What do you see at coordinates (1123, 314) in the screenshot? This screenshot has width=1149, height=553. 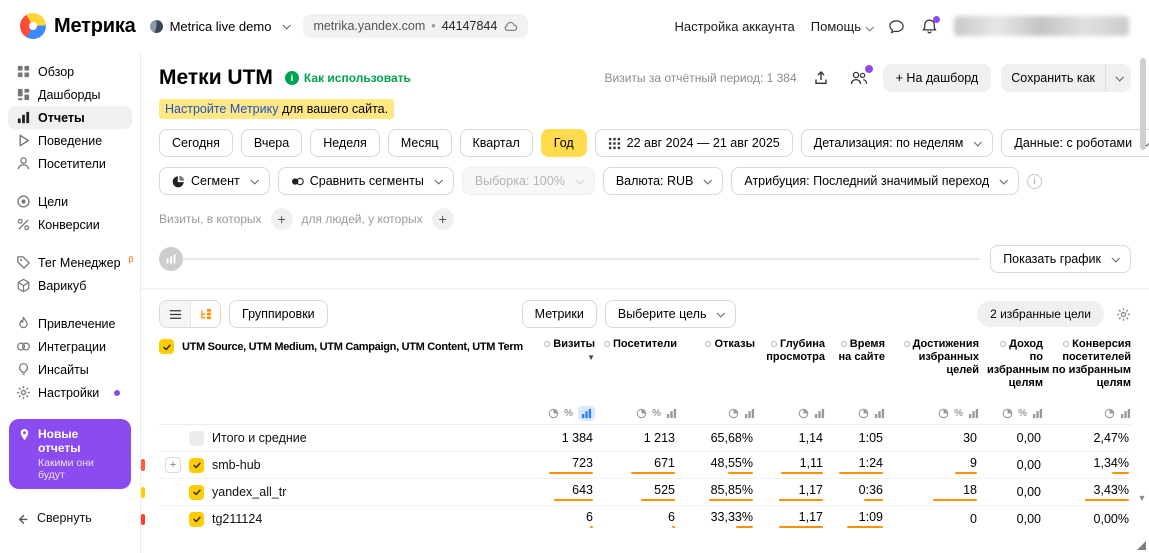 I see `table-settings-gear-icon` at bounding box center [1123, 314].